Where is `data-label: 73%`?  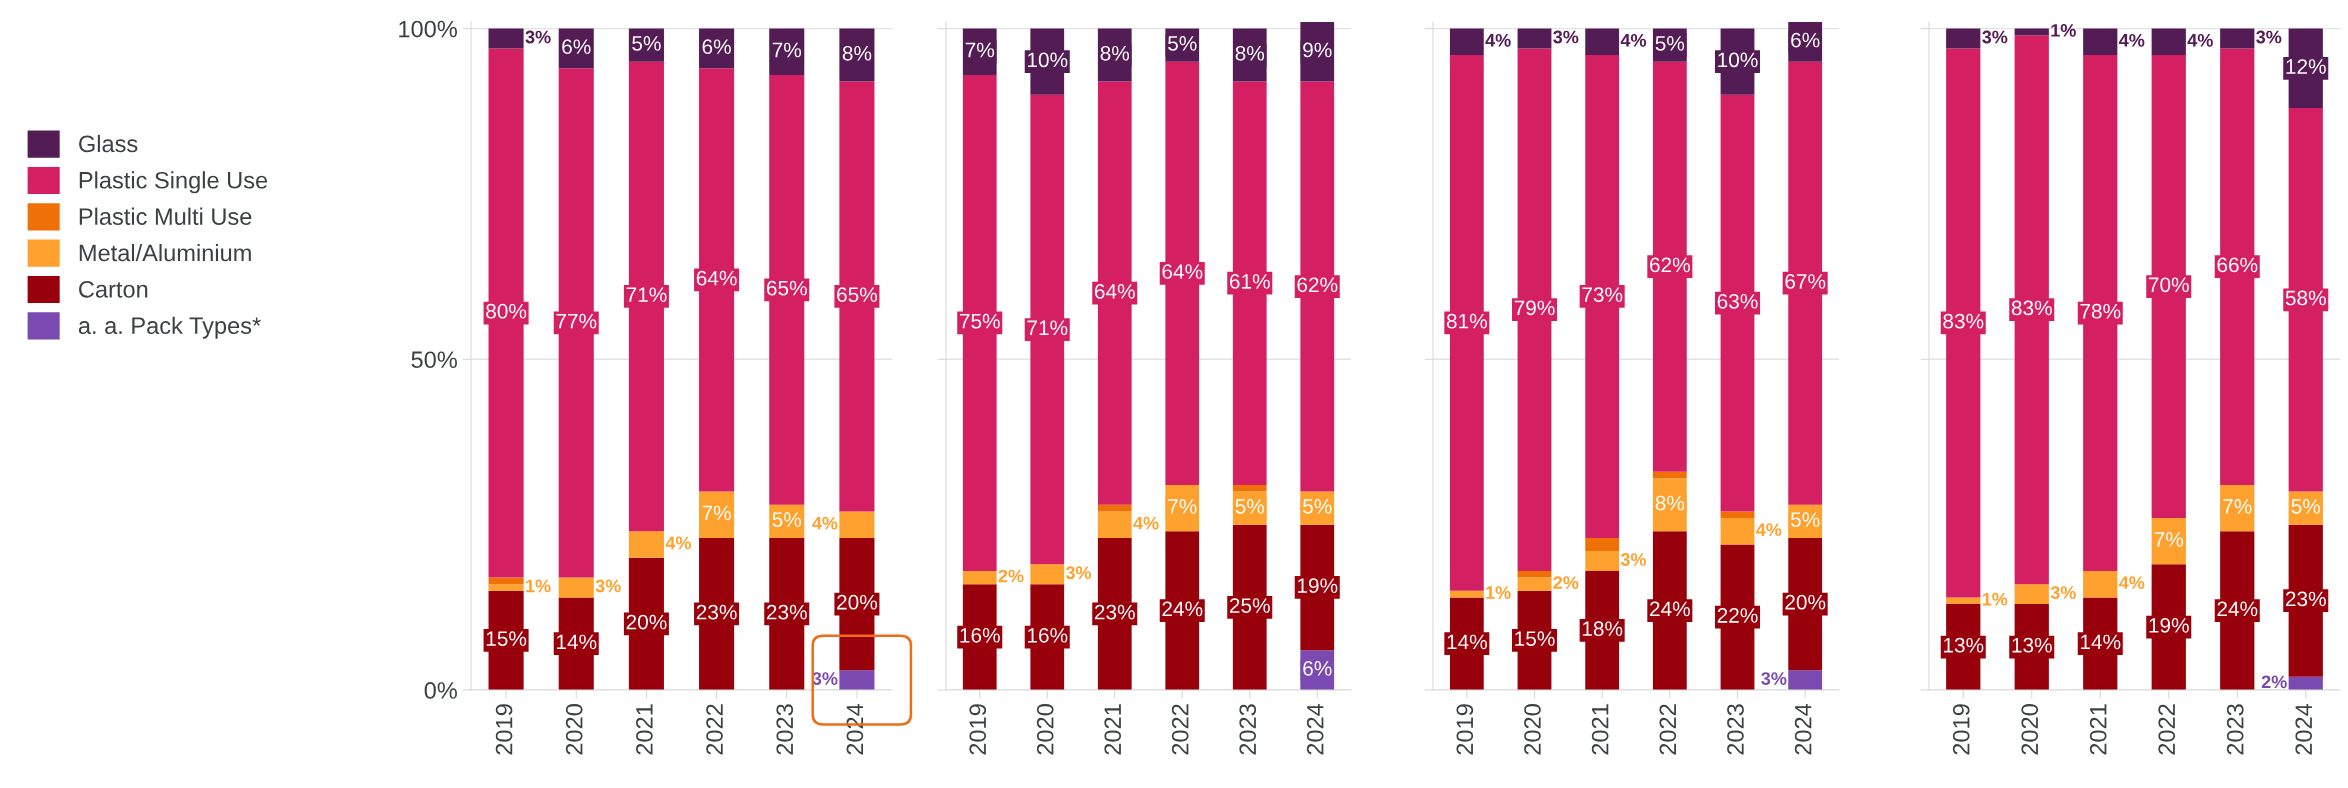
data-label: 73% is located at coordinates (1602, 295).